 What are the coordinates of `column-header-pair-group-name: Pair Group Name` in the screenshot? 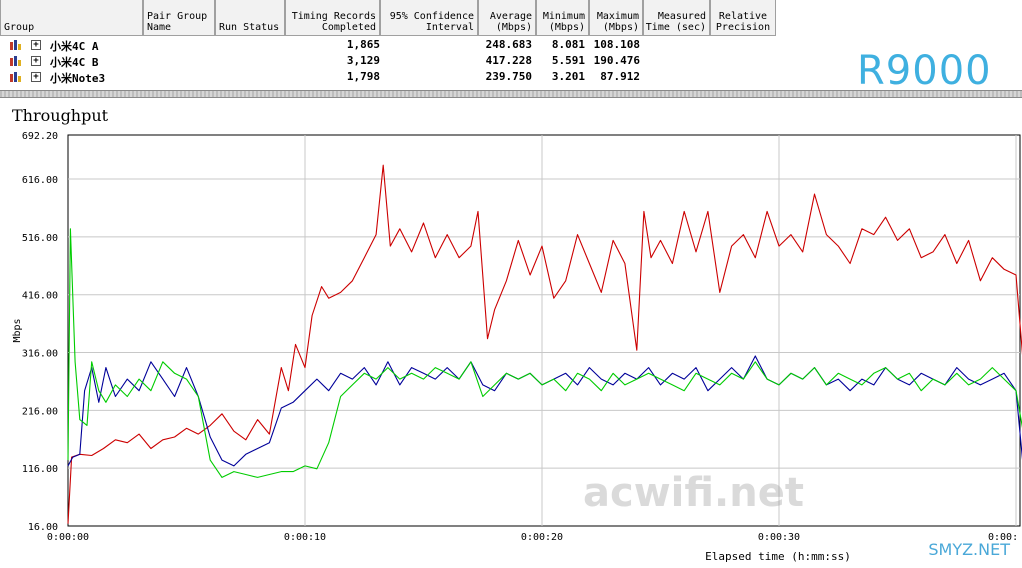 It's located at (179, 18).